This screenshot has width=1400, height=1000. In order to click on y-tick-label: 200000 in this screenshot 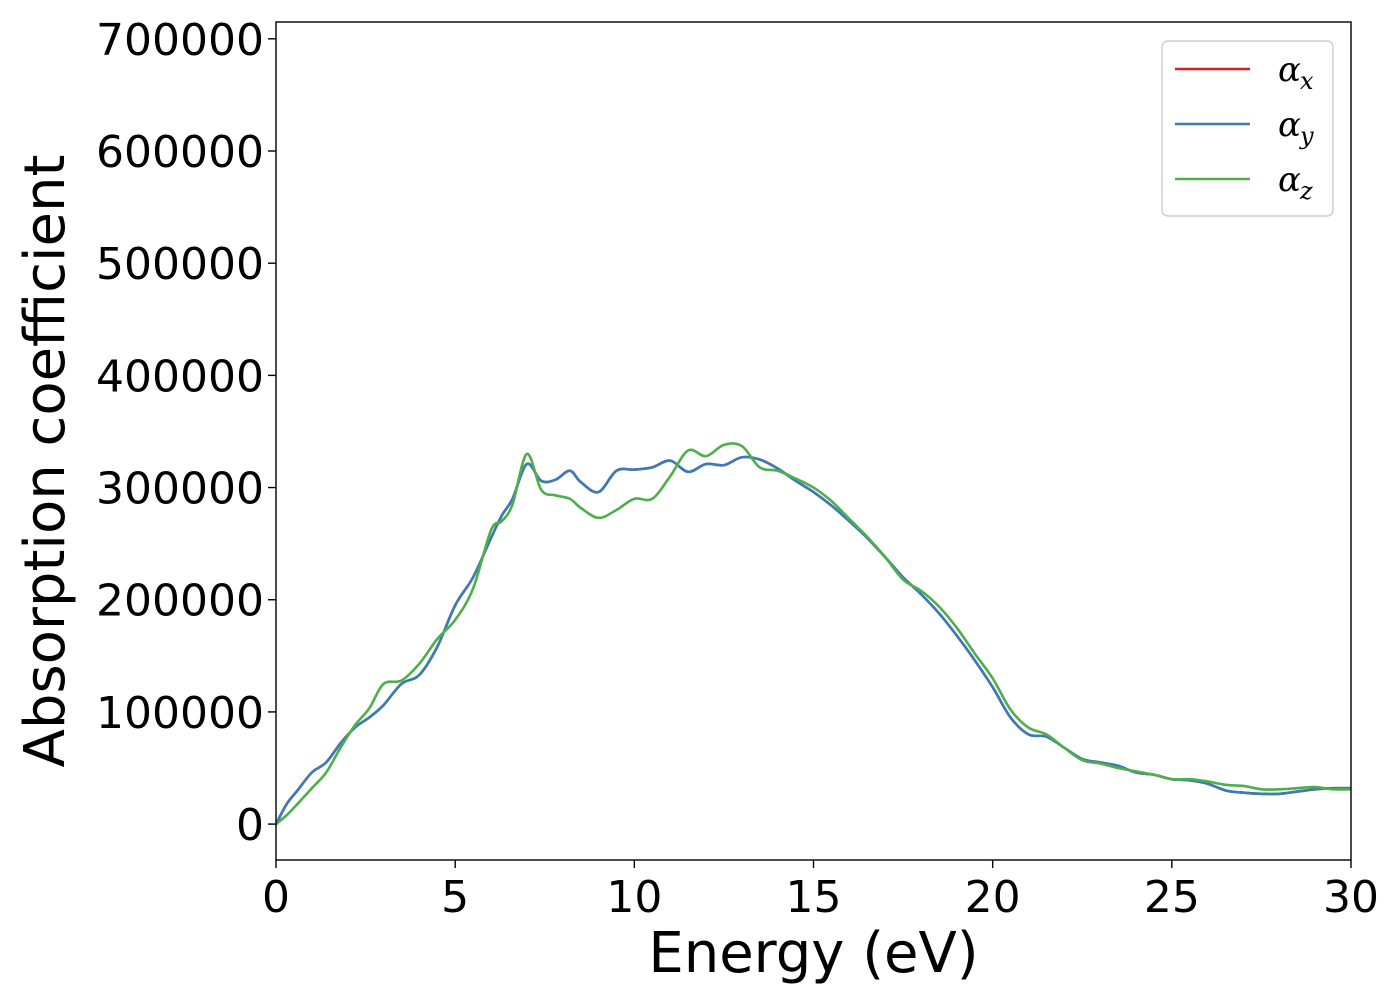, I will do `click(180, 601)`.